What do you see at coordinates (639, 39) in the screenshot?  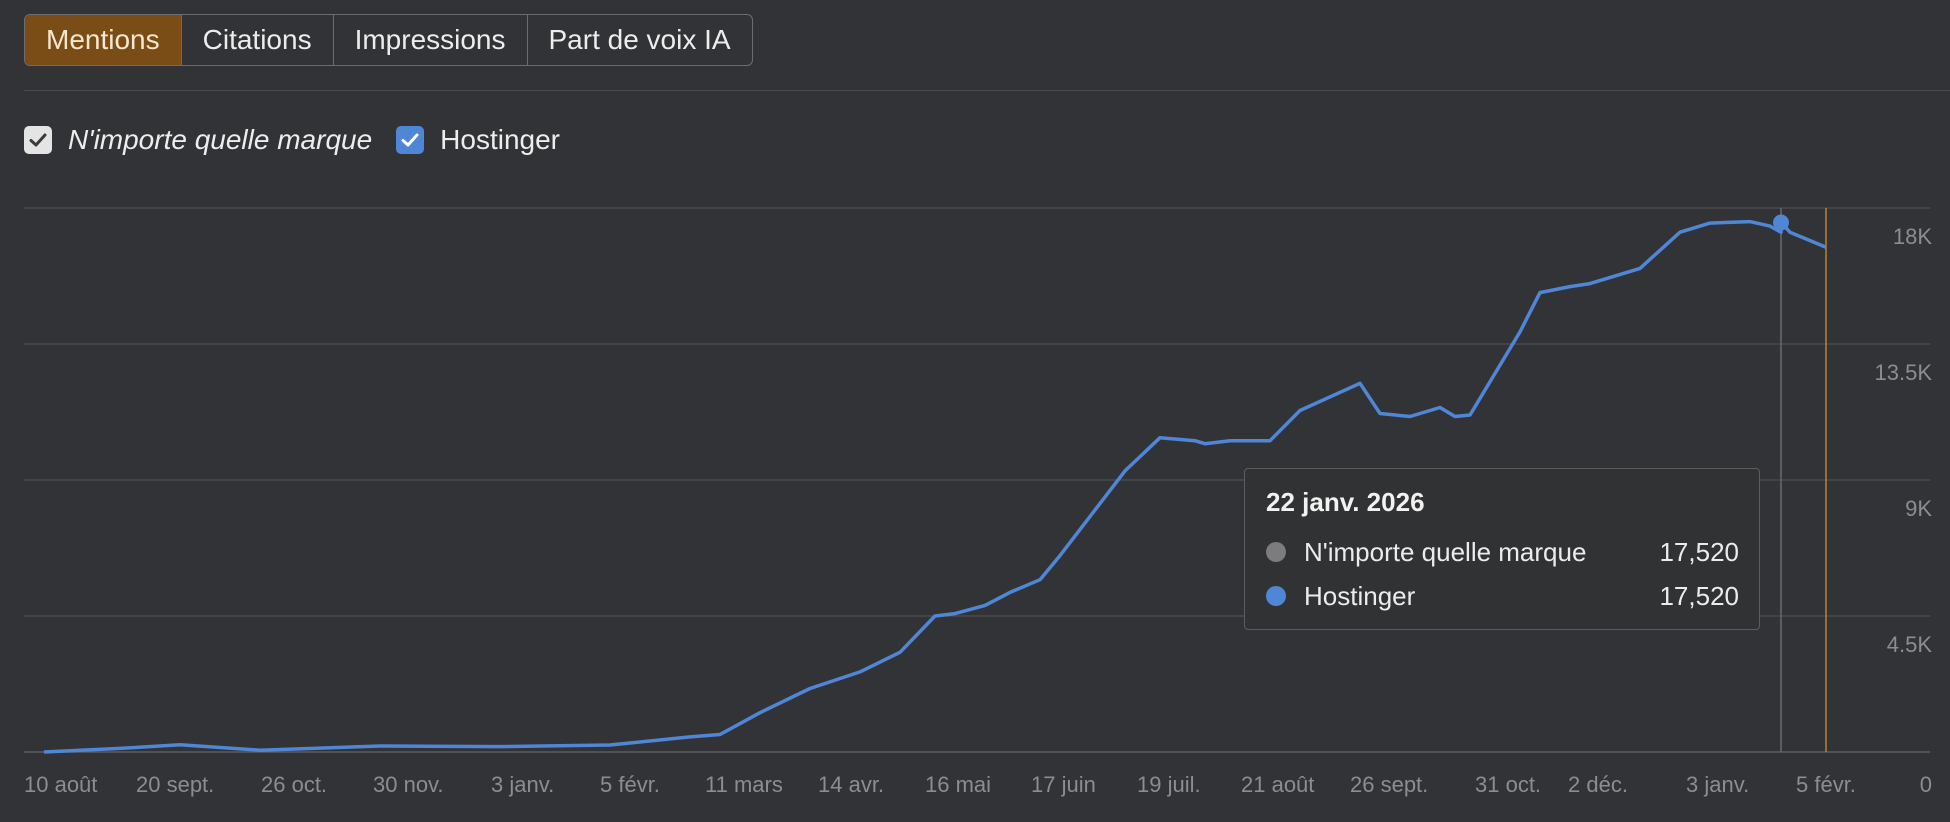 I see `tab-ai-share-of-voice: Part de voix IA` at bounding box center [639, 39].